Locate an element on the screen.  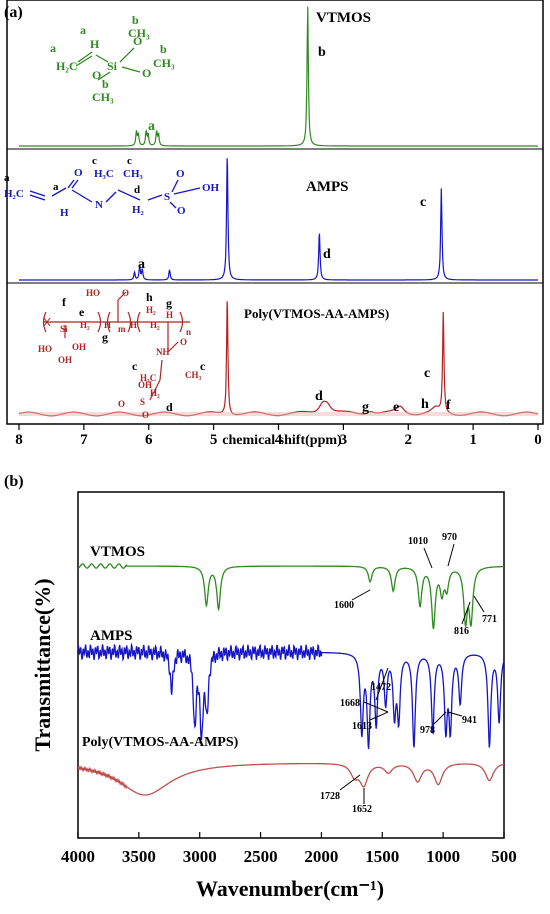
svg-text: h is located at coordinates (149, 297).